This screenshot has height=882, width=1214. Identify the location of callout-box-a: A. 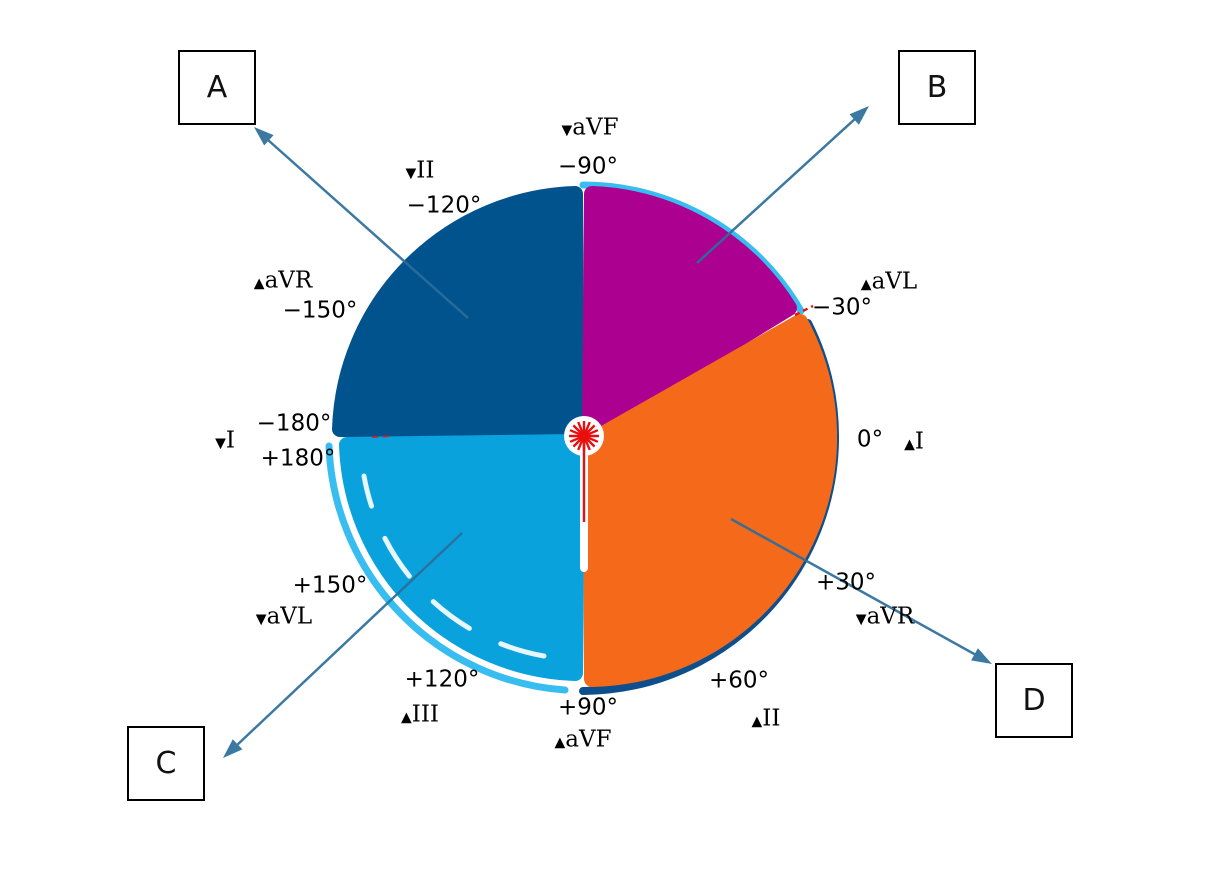
(217, 87).